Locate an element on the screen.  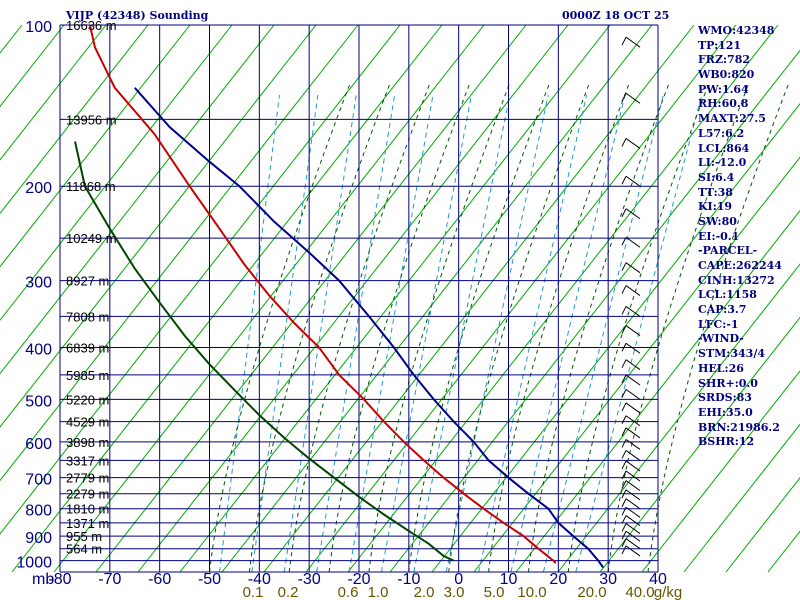
pressure-tick-label: 1000 is located at coordinates (34, 563).